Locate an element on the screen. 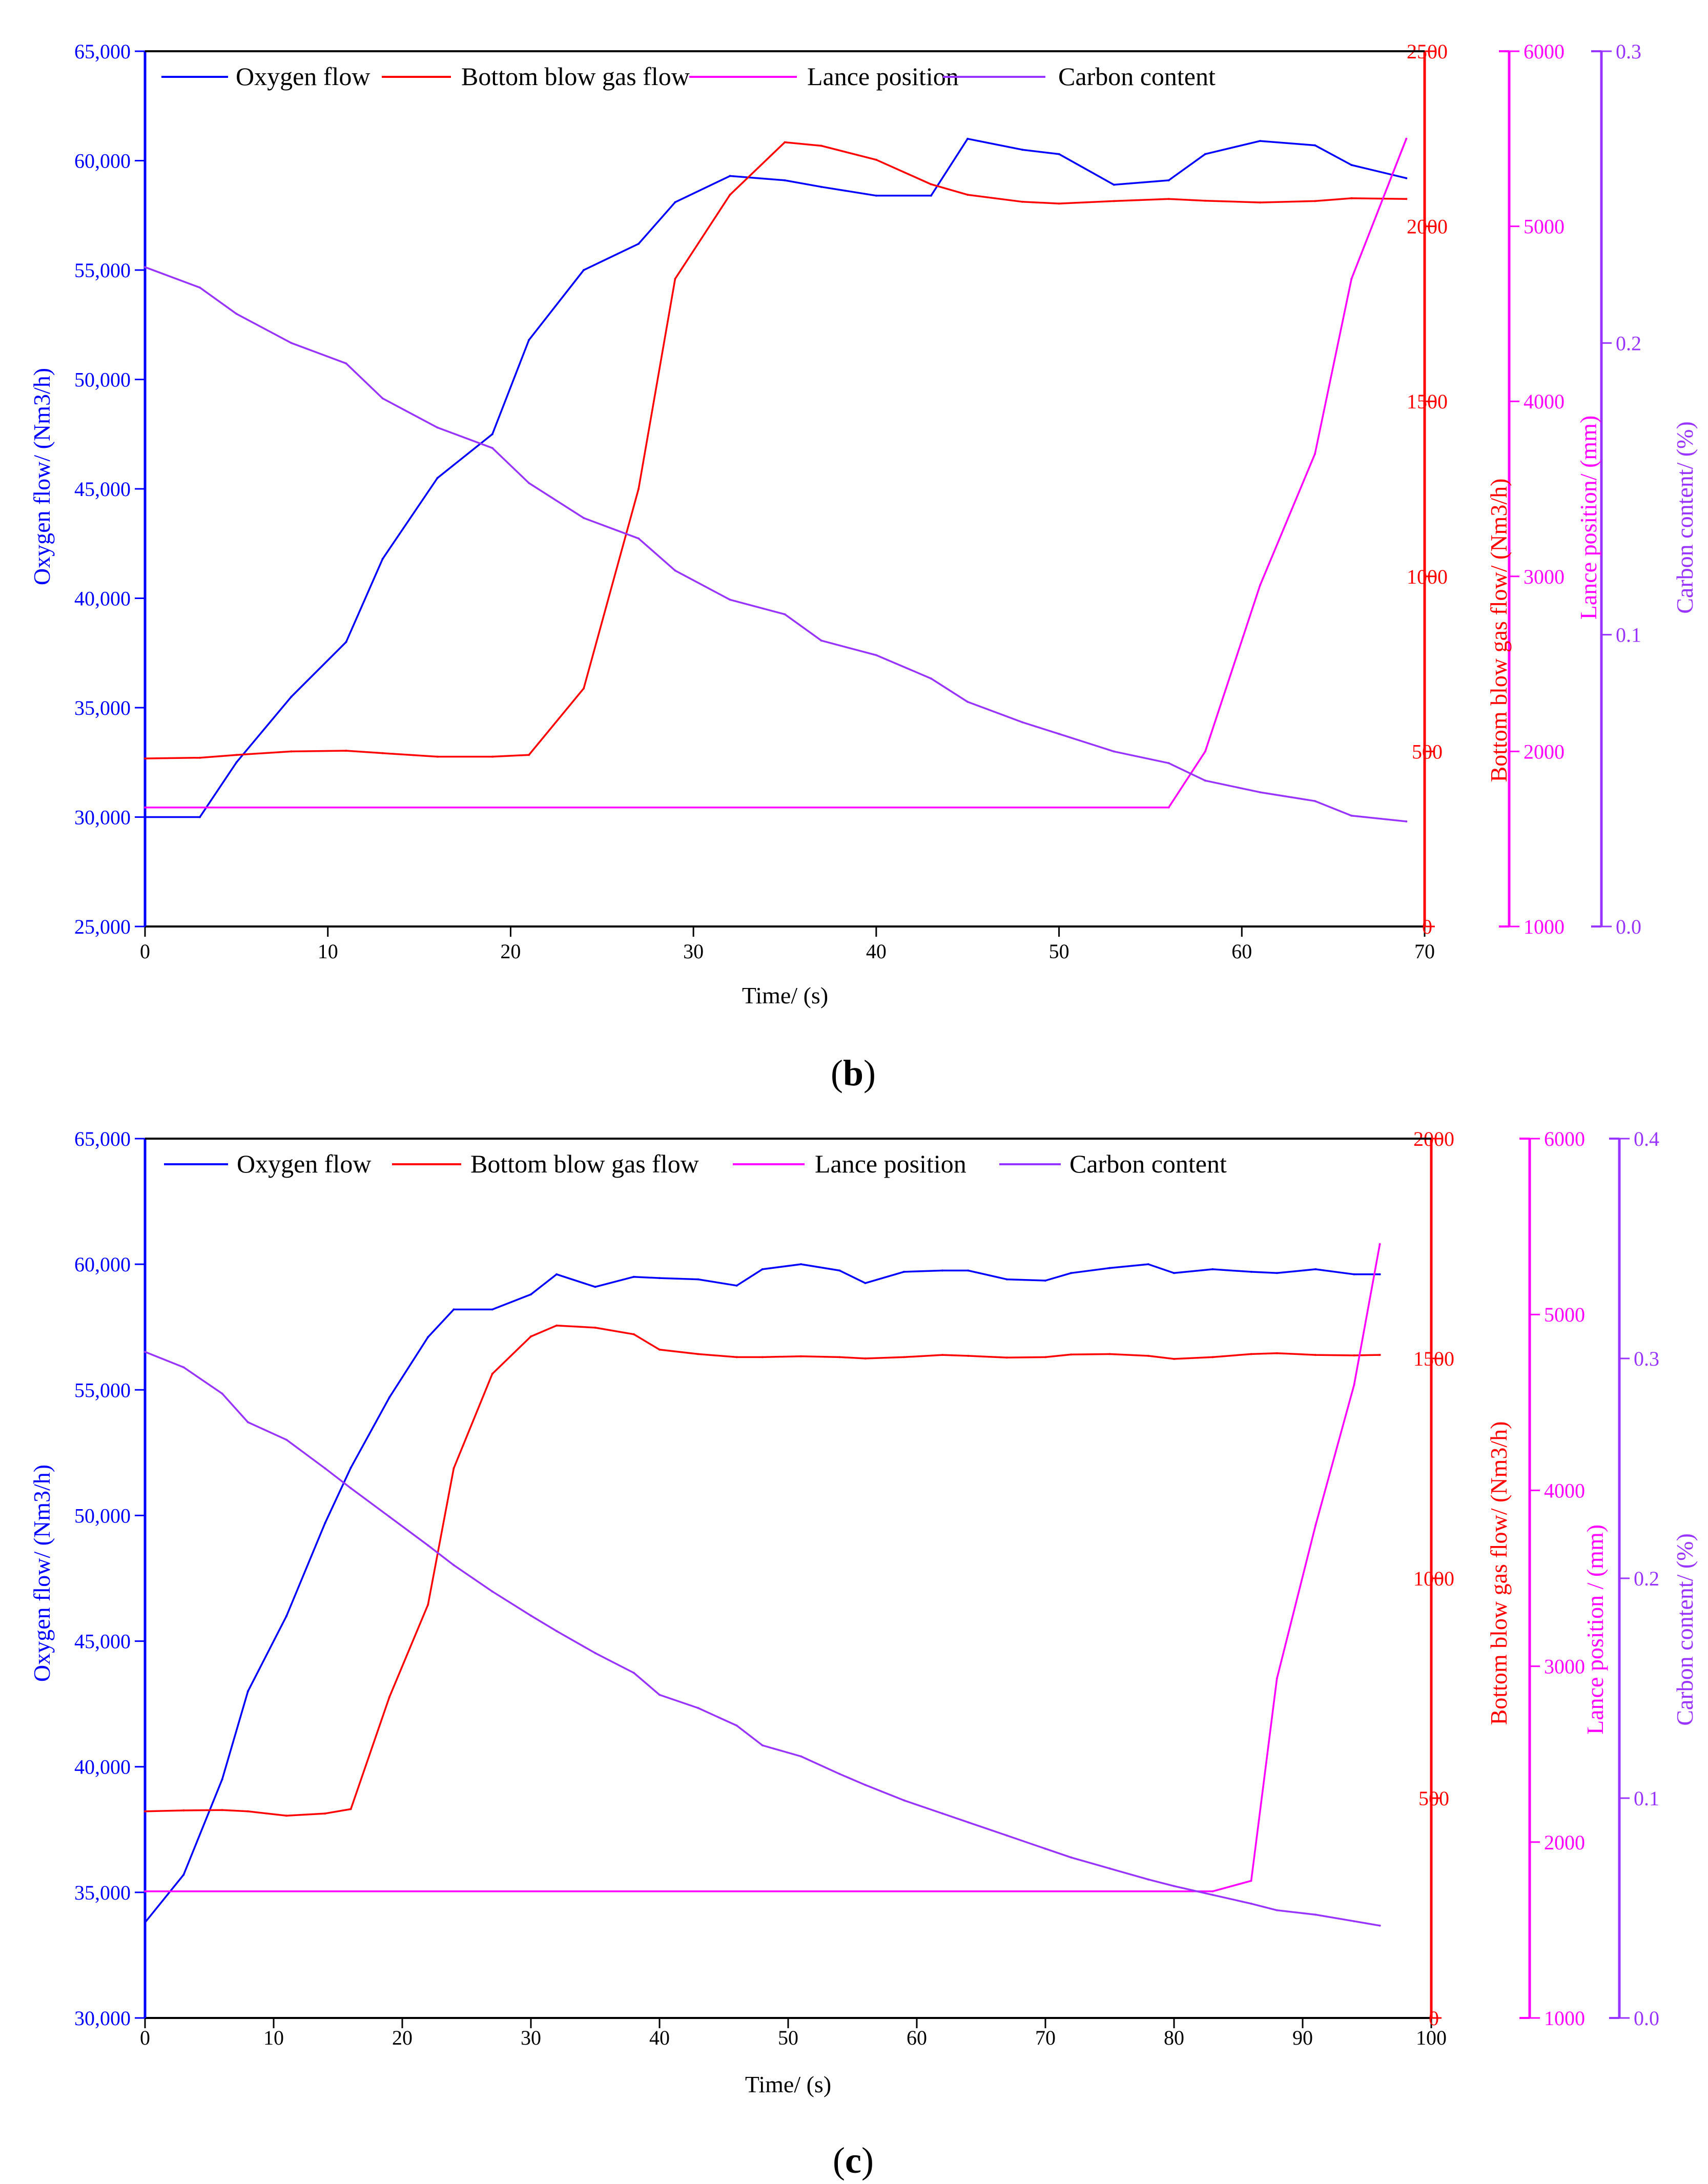 The width and height of the screenshot is (1708, 2184). oxygen-tick-label: 60,000 is located at coordinates (102, 1264).